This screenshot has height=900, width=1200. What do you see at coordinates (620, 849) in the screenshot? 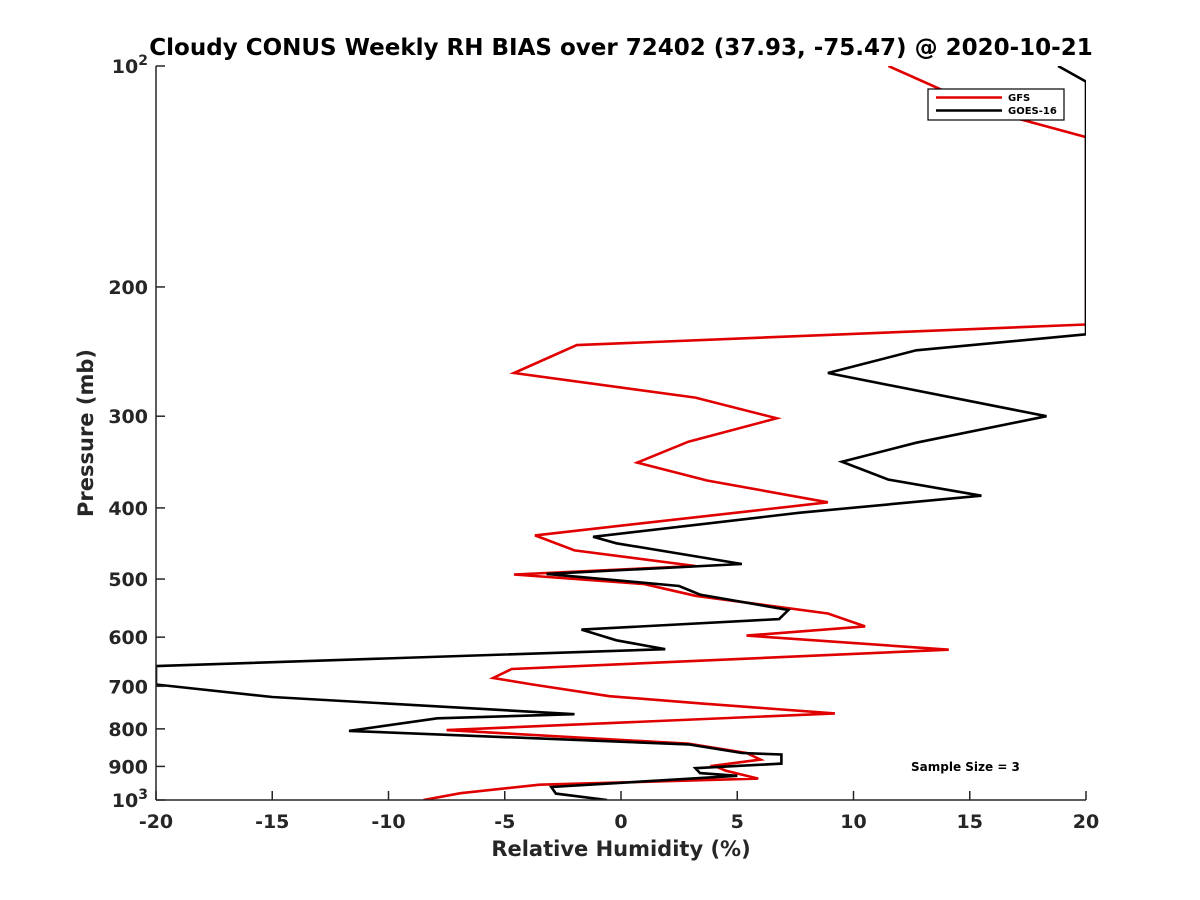
I see `x-axis-label: Relative Humidity (%)` at bounding box center [620, 849].